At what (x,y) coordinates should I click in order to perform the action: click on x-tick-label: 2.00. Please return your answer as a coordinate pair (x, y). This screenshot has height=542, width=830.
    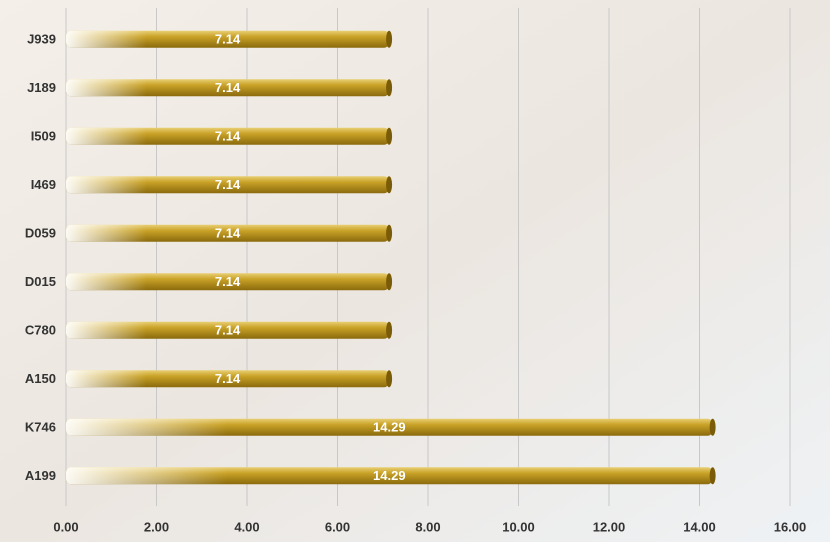
    Looking at the image, I should click on (156, 526).